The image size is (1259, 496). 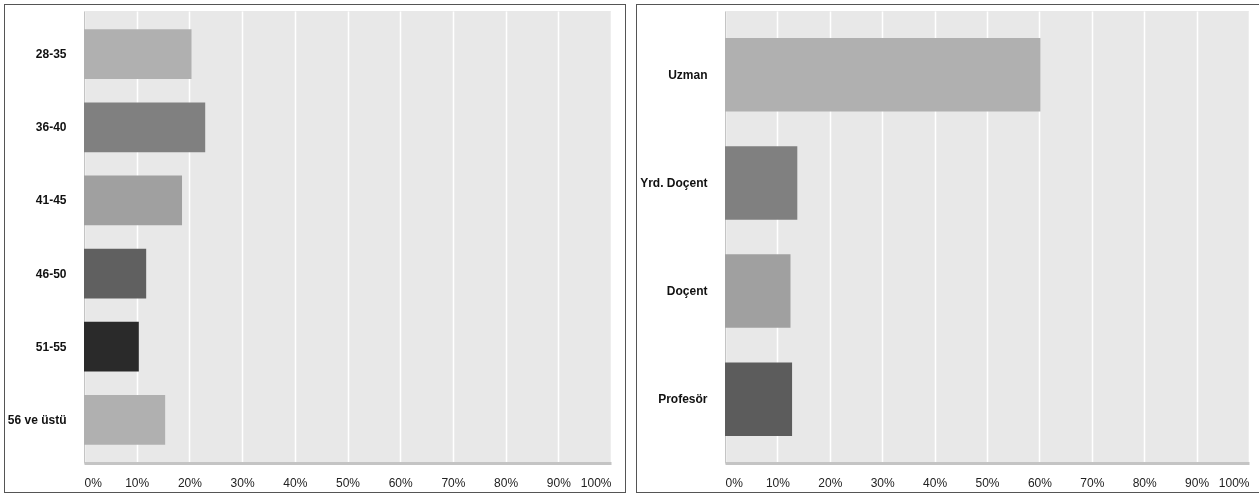 I want to click on y-tick-label: 36-40, so click(x=51, y=127).